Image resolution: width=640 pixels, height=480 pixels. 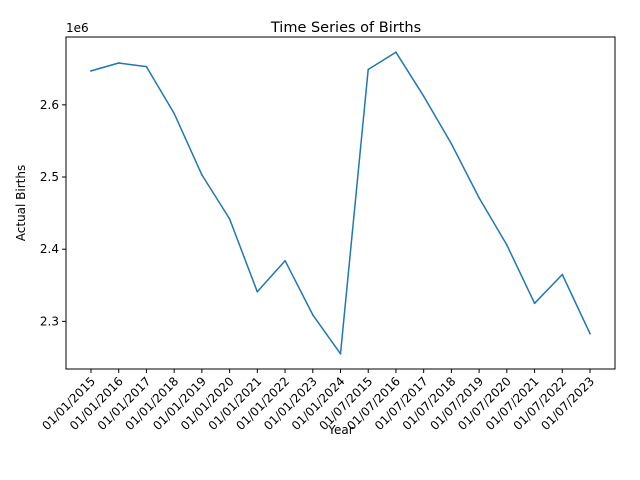 I want to click on y-axis-label: Actual Births, so click(x=21, y=203).